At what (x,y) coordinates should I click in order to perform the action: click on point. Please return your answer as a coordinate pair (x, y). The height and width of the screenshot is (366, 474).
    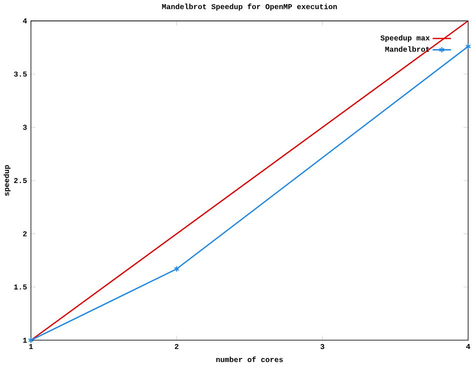
    Looking at the image, I should click on (177, 269).